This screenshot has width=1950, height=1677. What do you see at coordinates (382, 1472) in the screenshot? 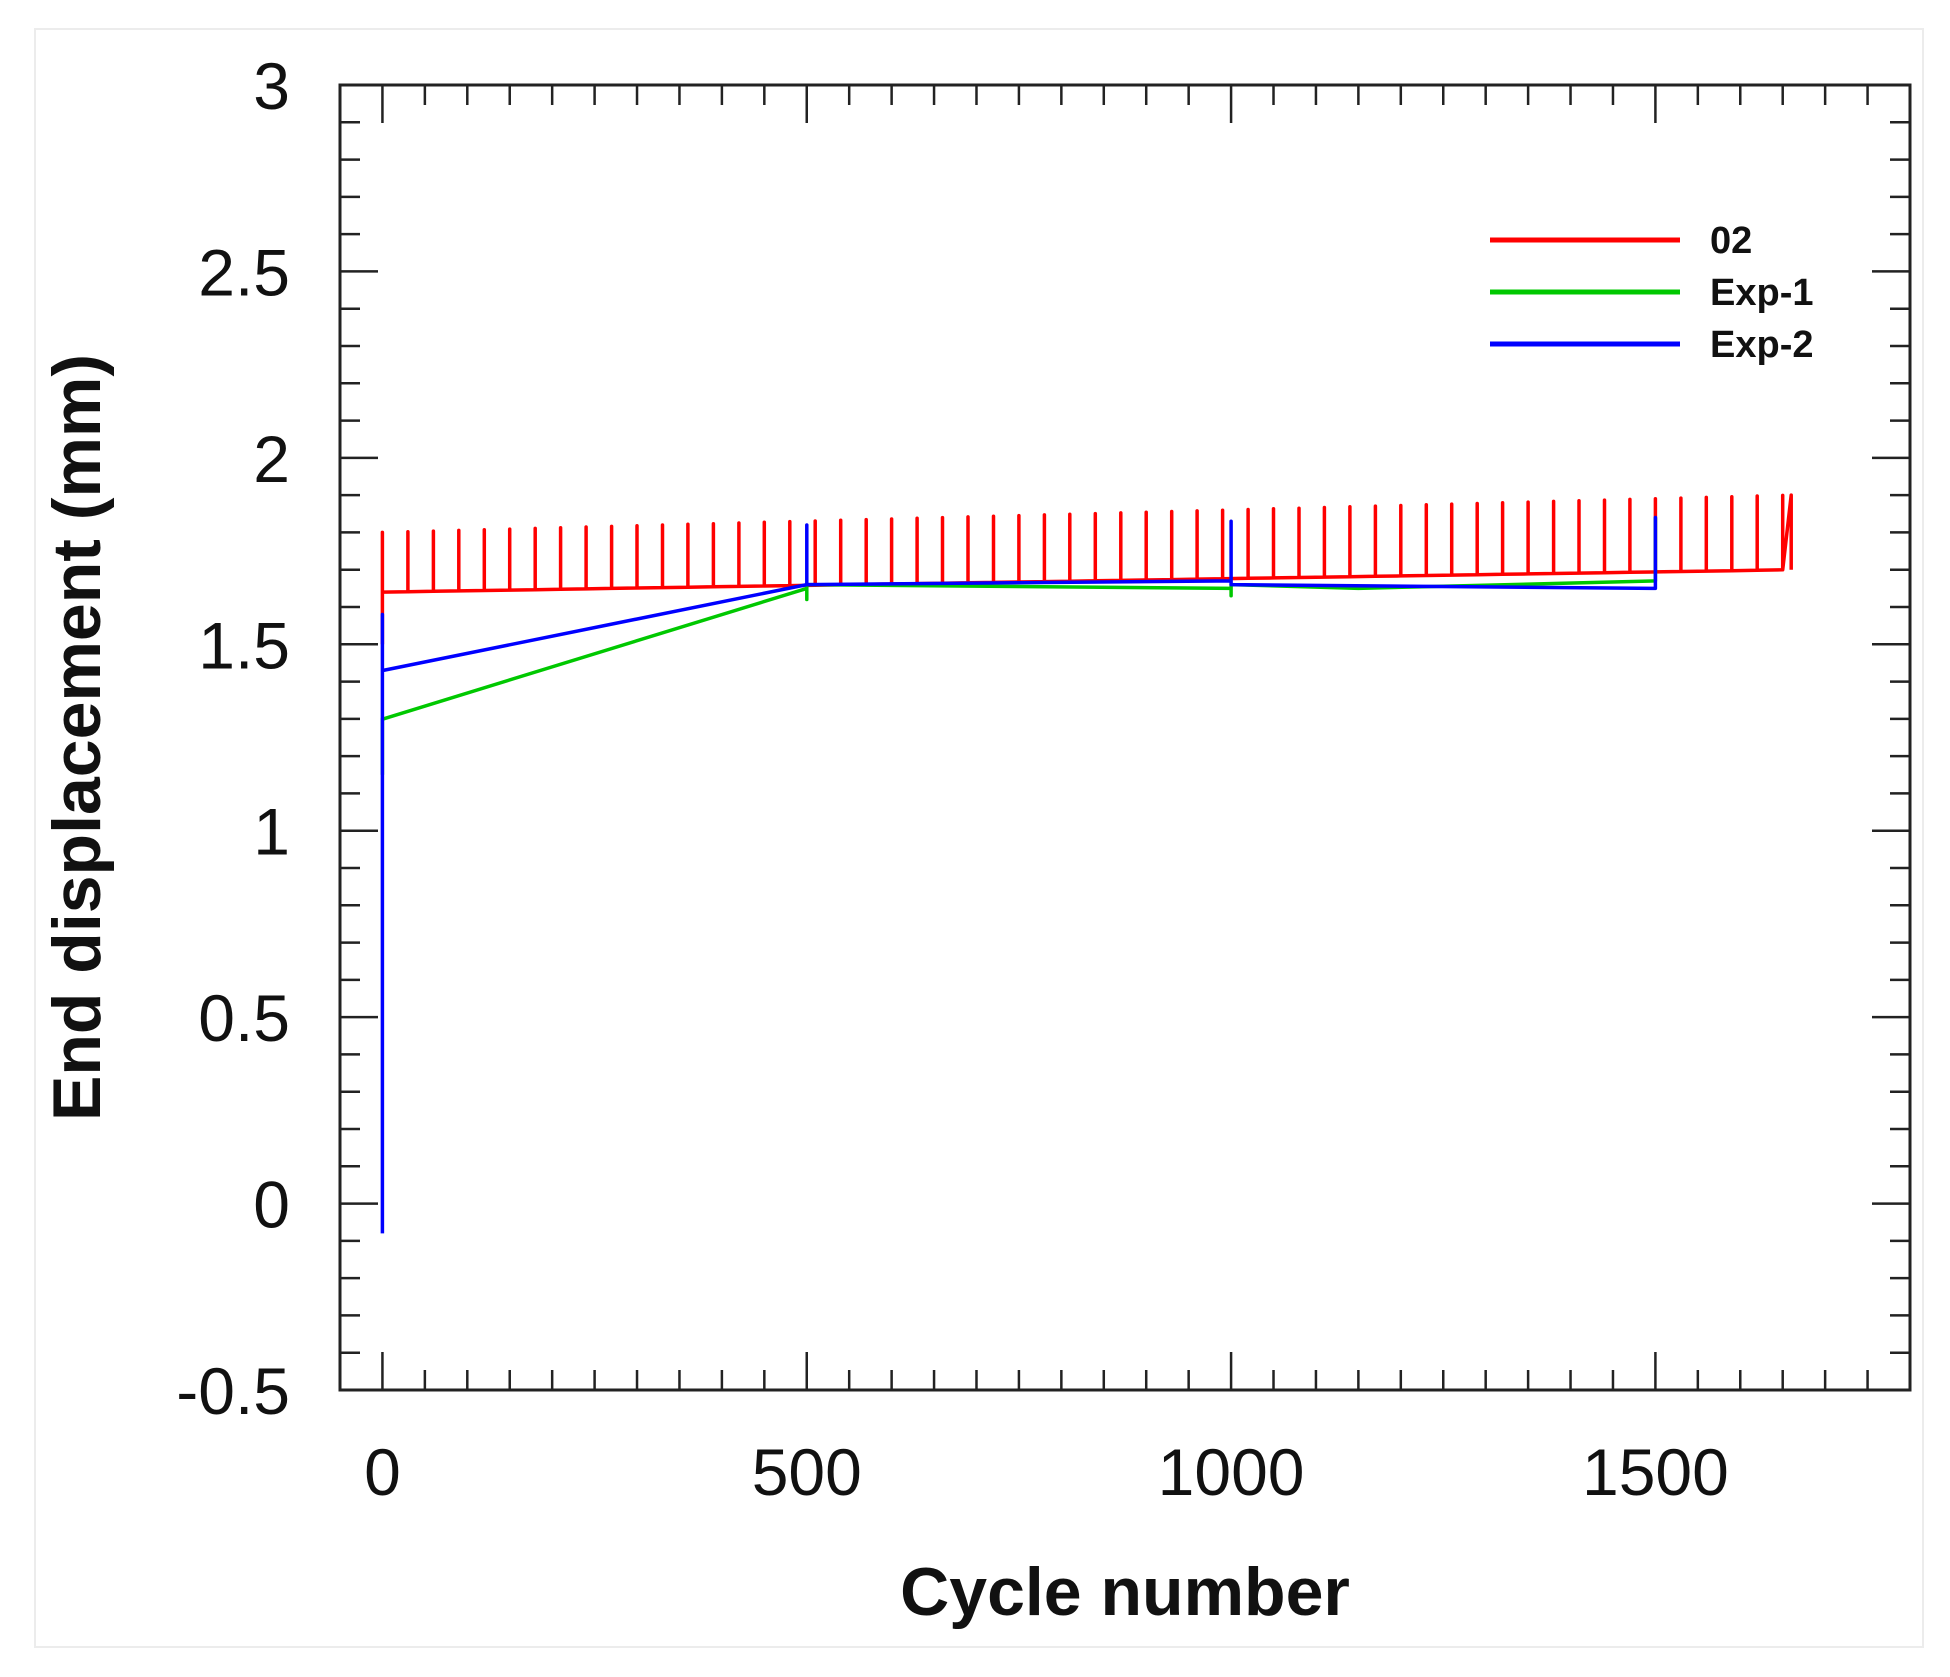
I see `x-tick-label: 0` at bounding box center [382, 1472].